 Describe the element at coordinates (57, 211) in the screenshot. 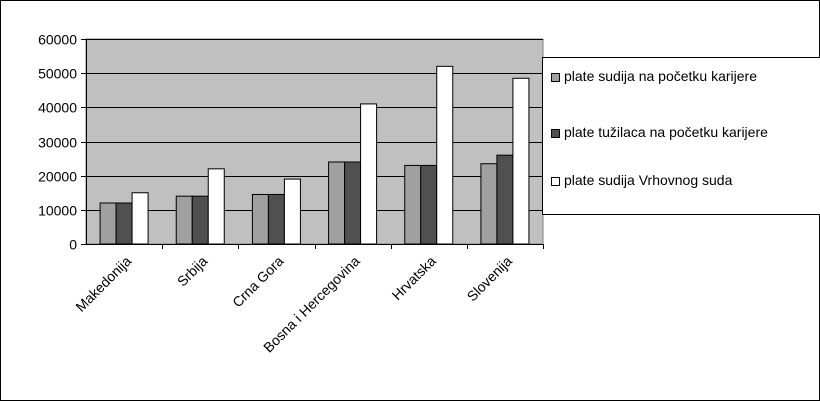

I see `y-tick-label: 10000` at that location.